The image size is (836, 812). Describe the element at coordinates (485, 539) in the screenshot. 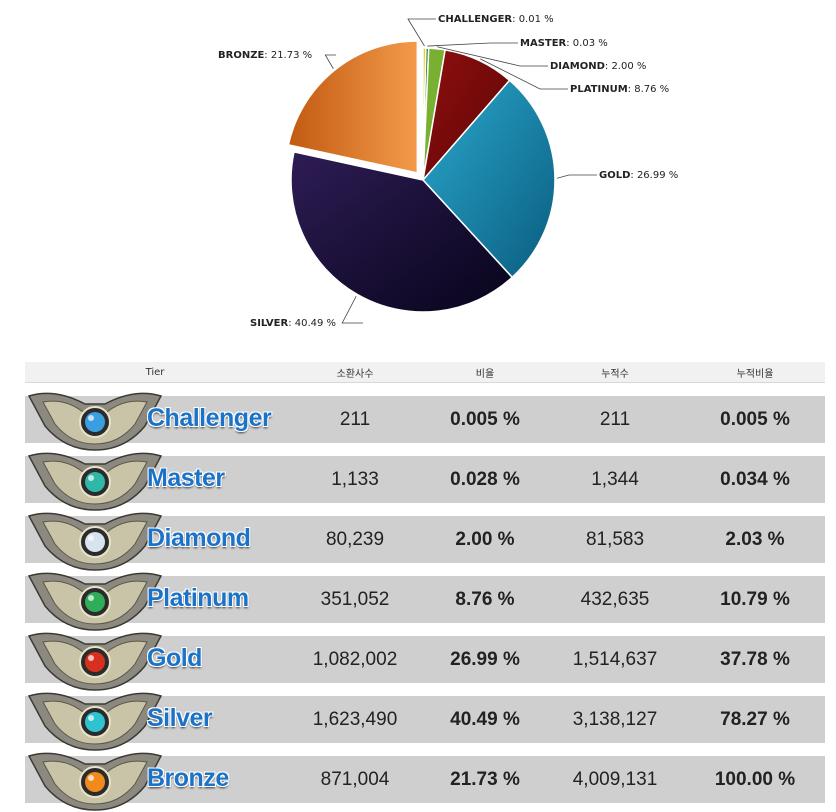

I see `ratio-cell: 2.00 %` at that location.